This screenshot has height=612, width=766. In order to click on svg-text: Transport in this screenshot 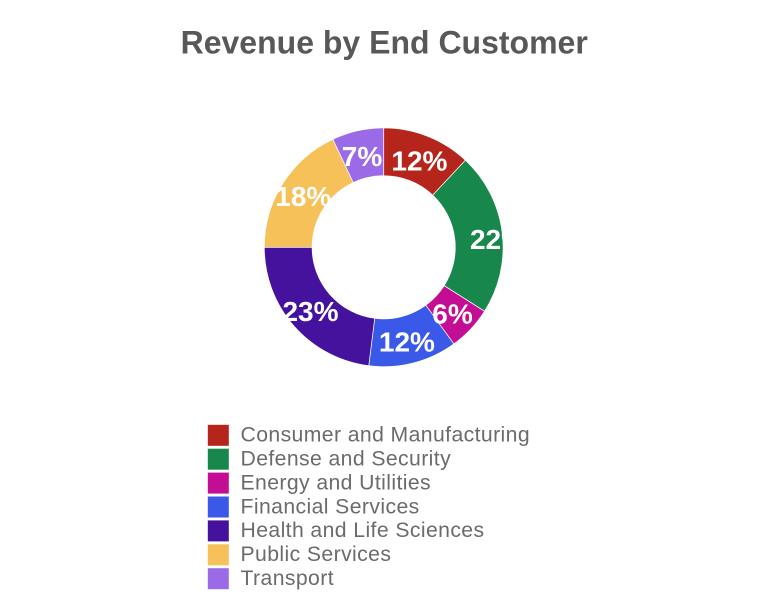, I will do `click(287, 578)`.